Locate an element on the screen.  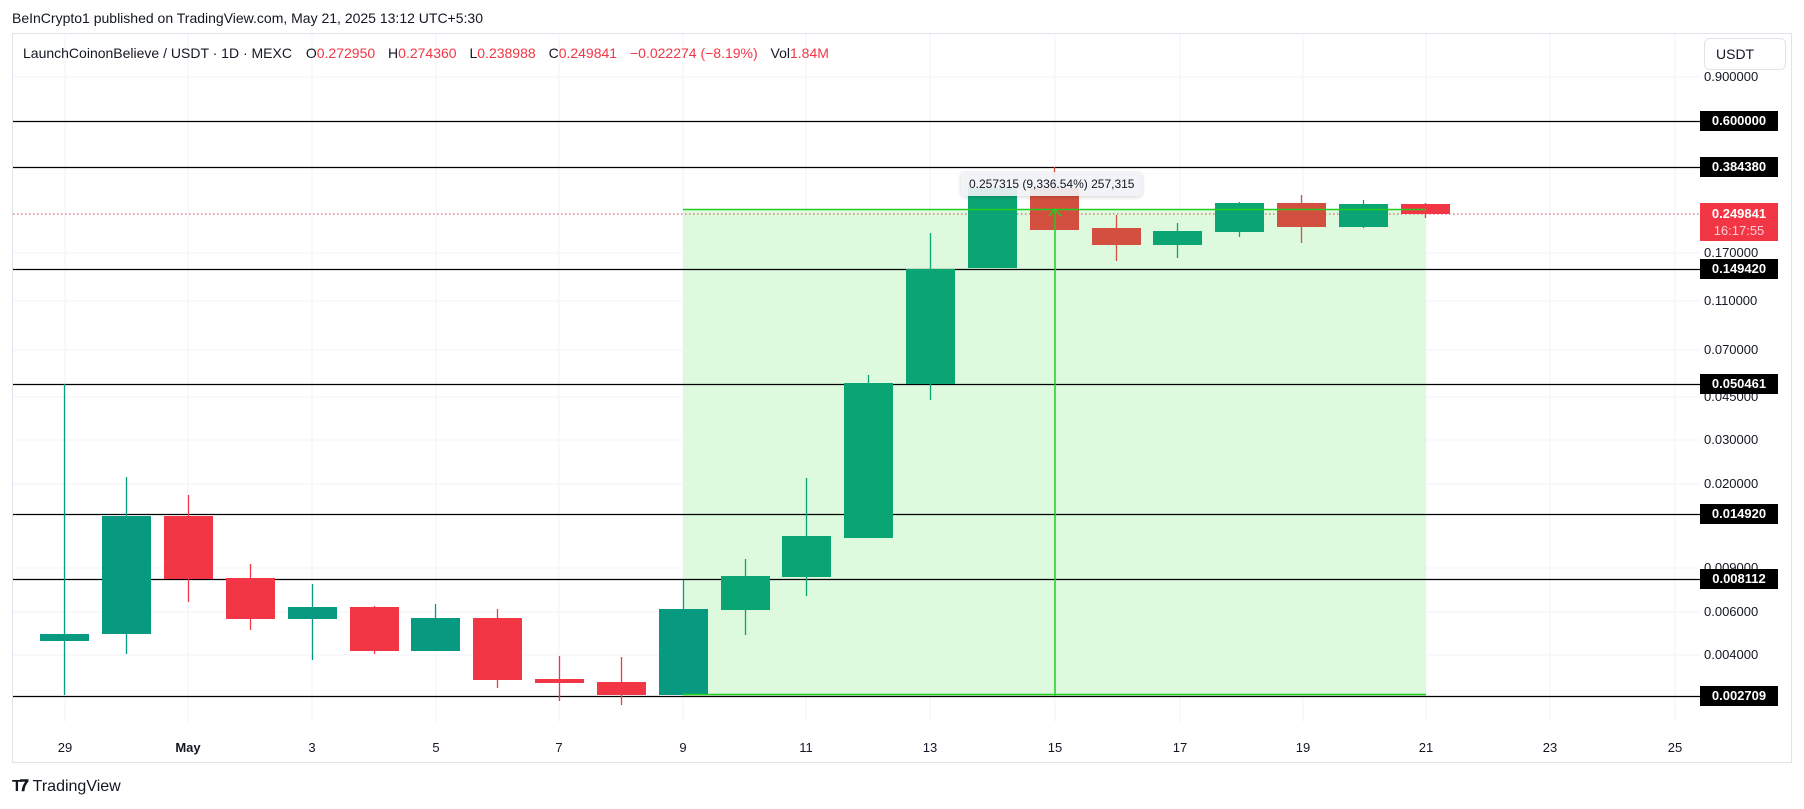
level-tag: 0.014920 is located at coordinates (1739, 514).